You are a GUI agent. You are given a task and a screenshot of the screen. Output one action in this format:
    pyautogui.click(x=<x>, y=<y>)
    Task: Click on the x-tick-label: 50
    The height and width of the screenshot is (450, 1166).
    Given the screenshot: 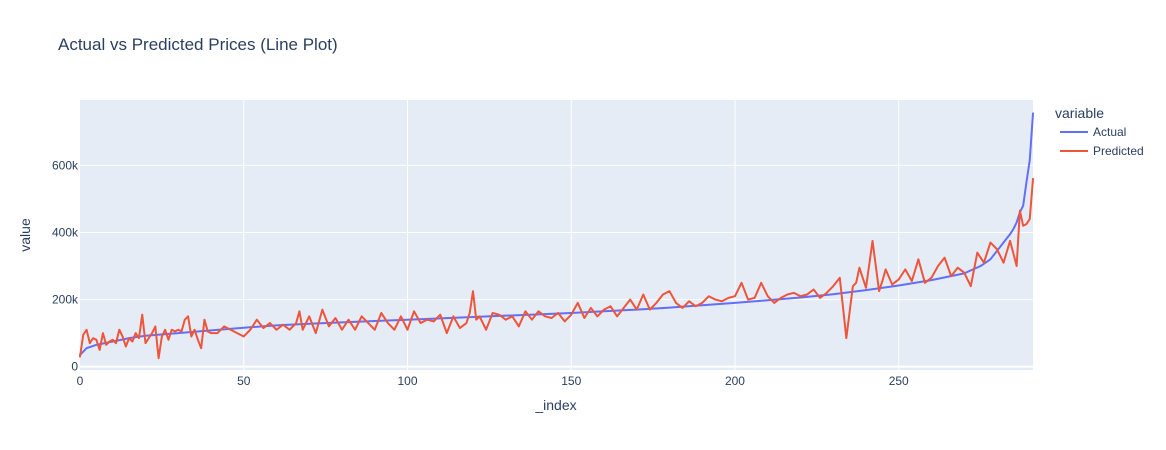 What is the action you would take?
    pyautogui.click(x=244, y=381)
    